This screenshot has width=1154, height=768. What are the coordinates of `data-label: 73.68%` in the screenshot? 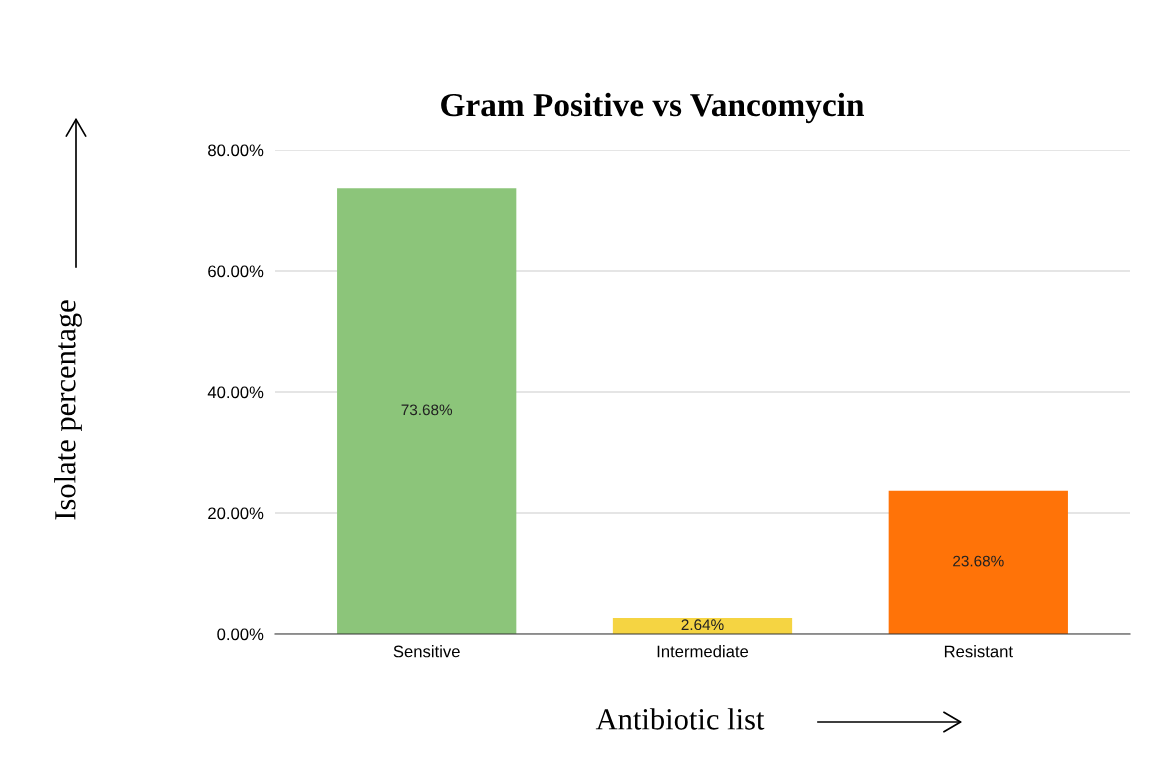 It's located at (427, 410).